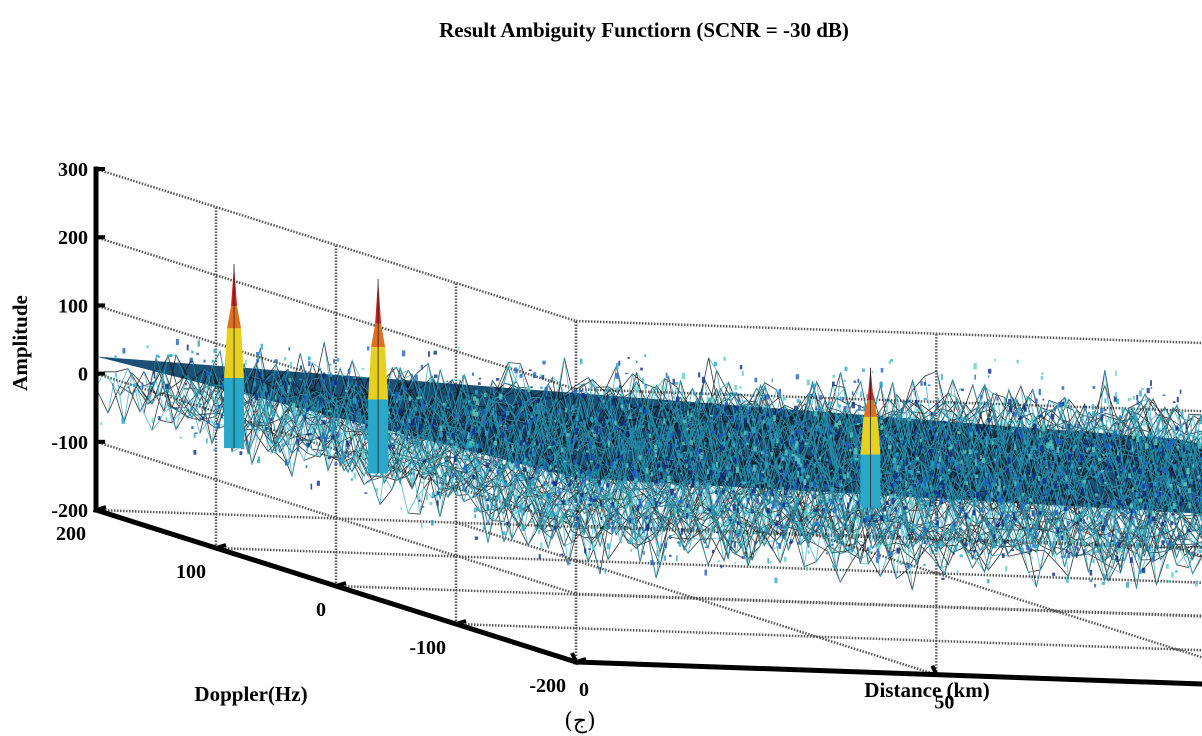 Image resolution: width=1202 pixels, height=736 pixels. What do you see at coordinates (73, 170) in the screenshot?
I see `z-tick-label: 300` at bounding box center [73, 170].